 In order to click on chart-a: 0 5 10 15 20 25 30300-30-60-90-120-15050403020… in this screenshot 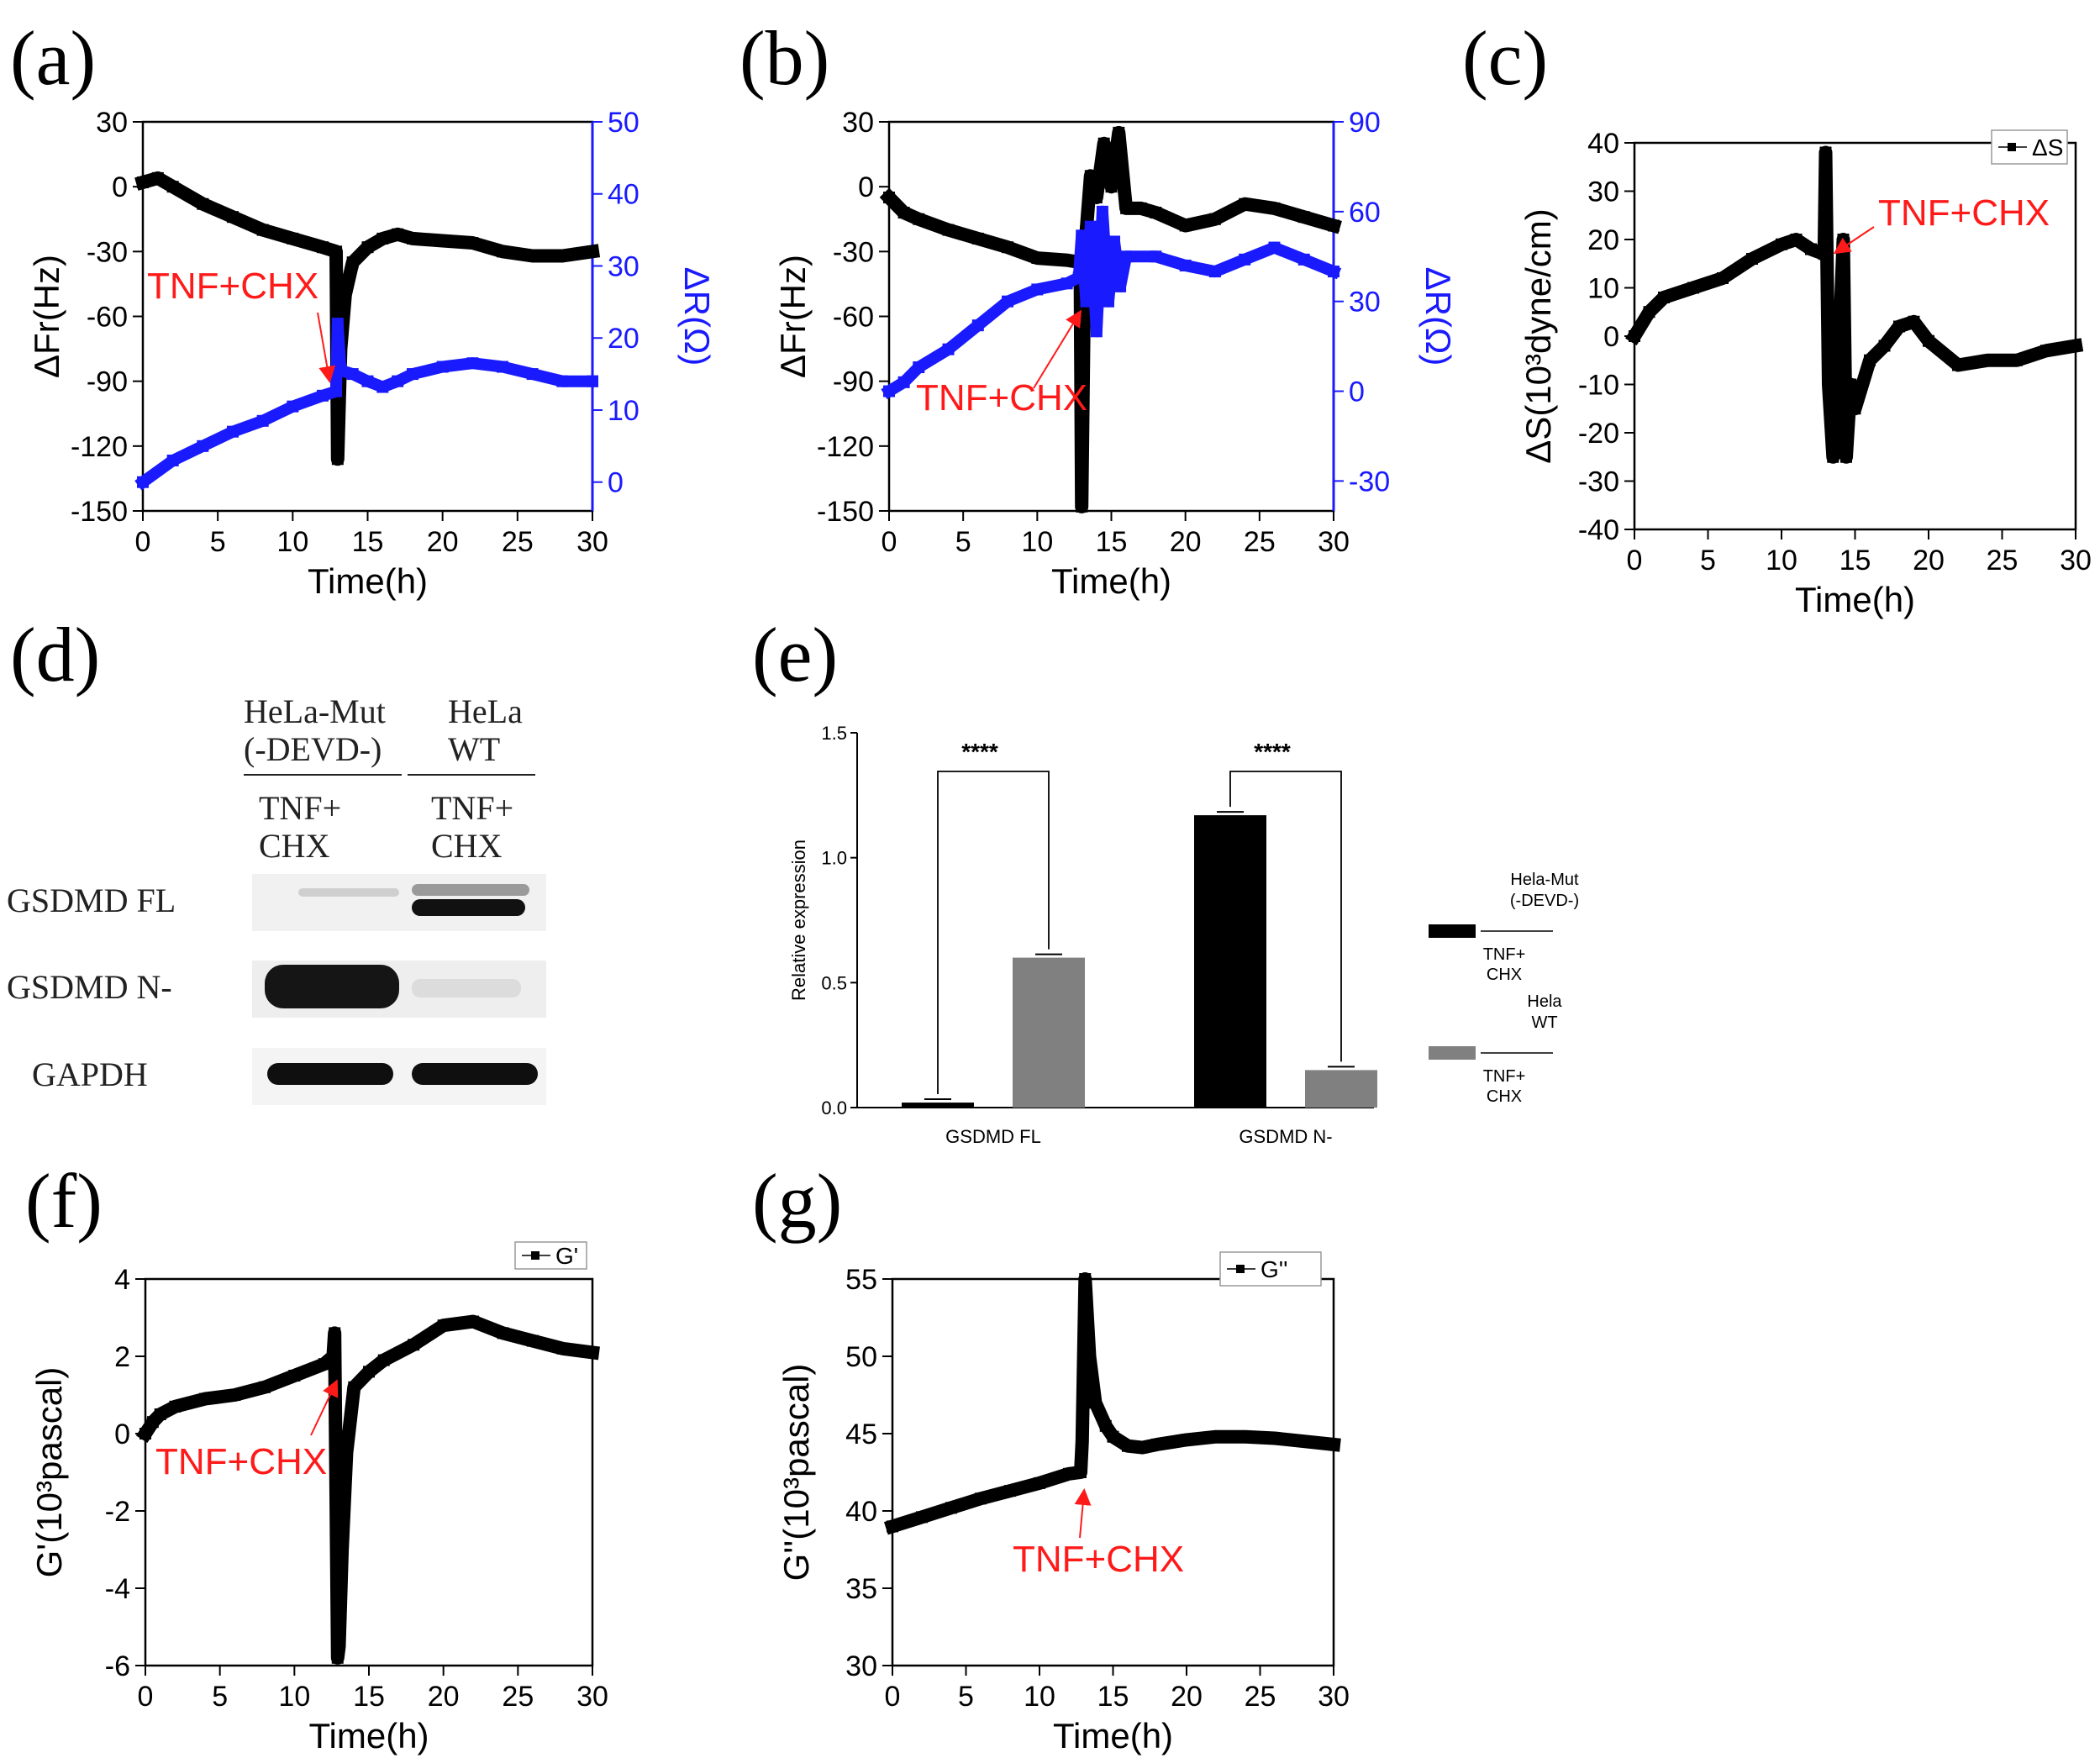, I will do `click(372, 354)`.